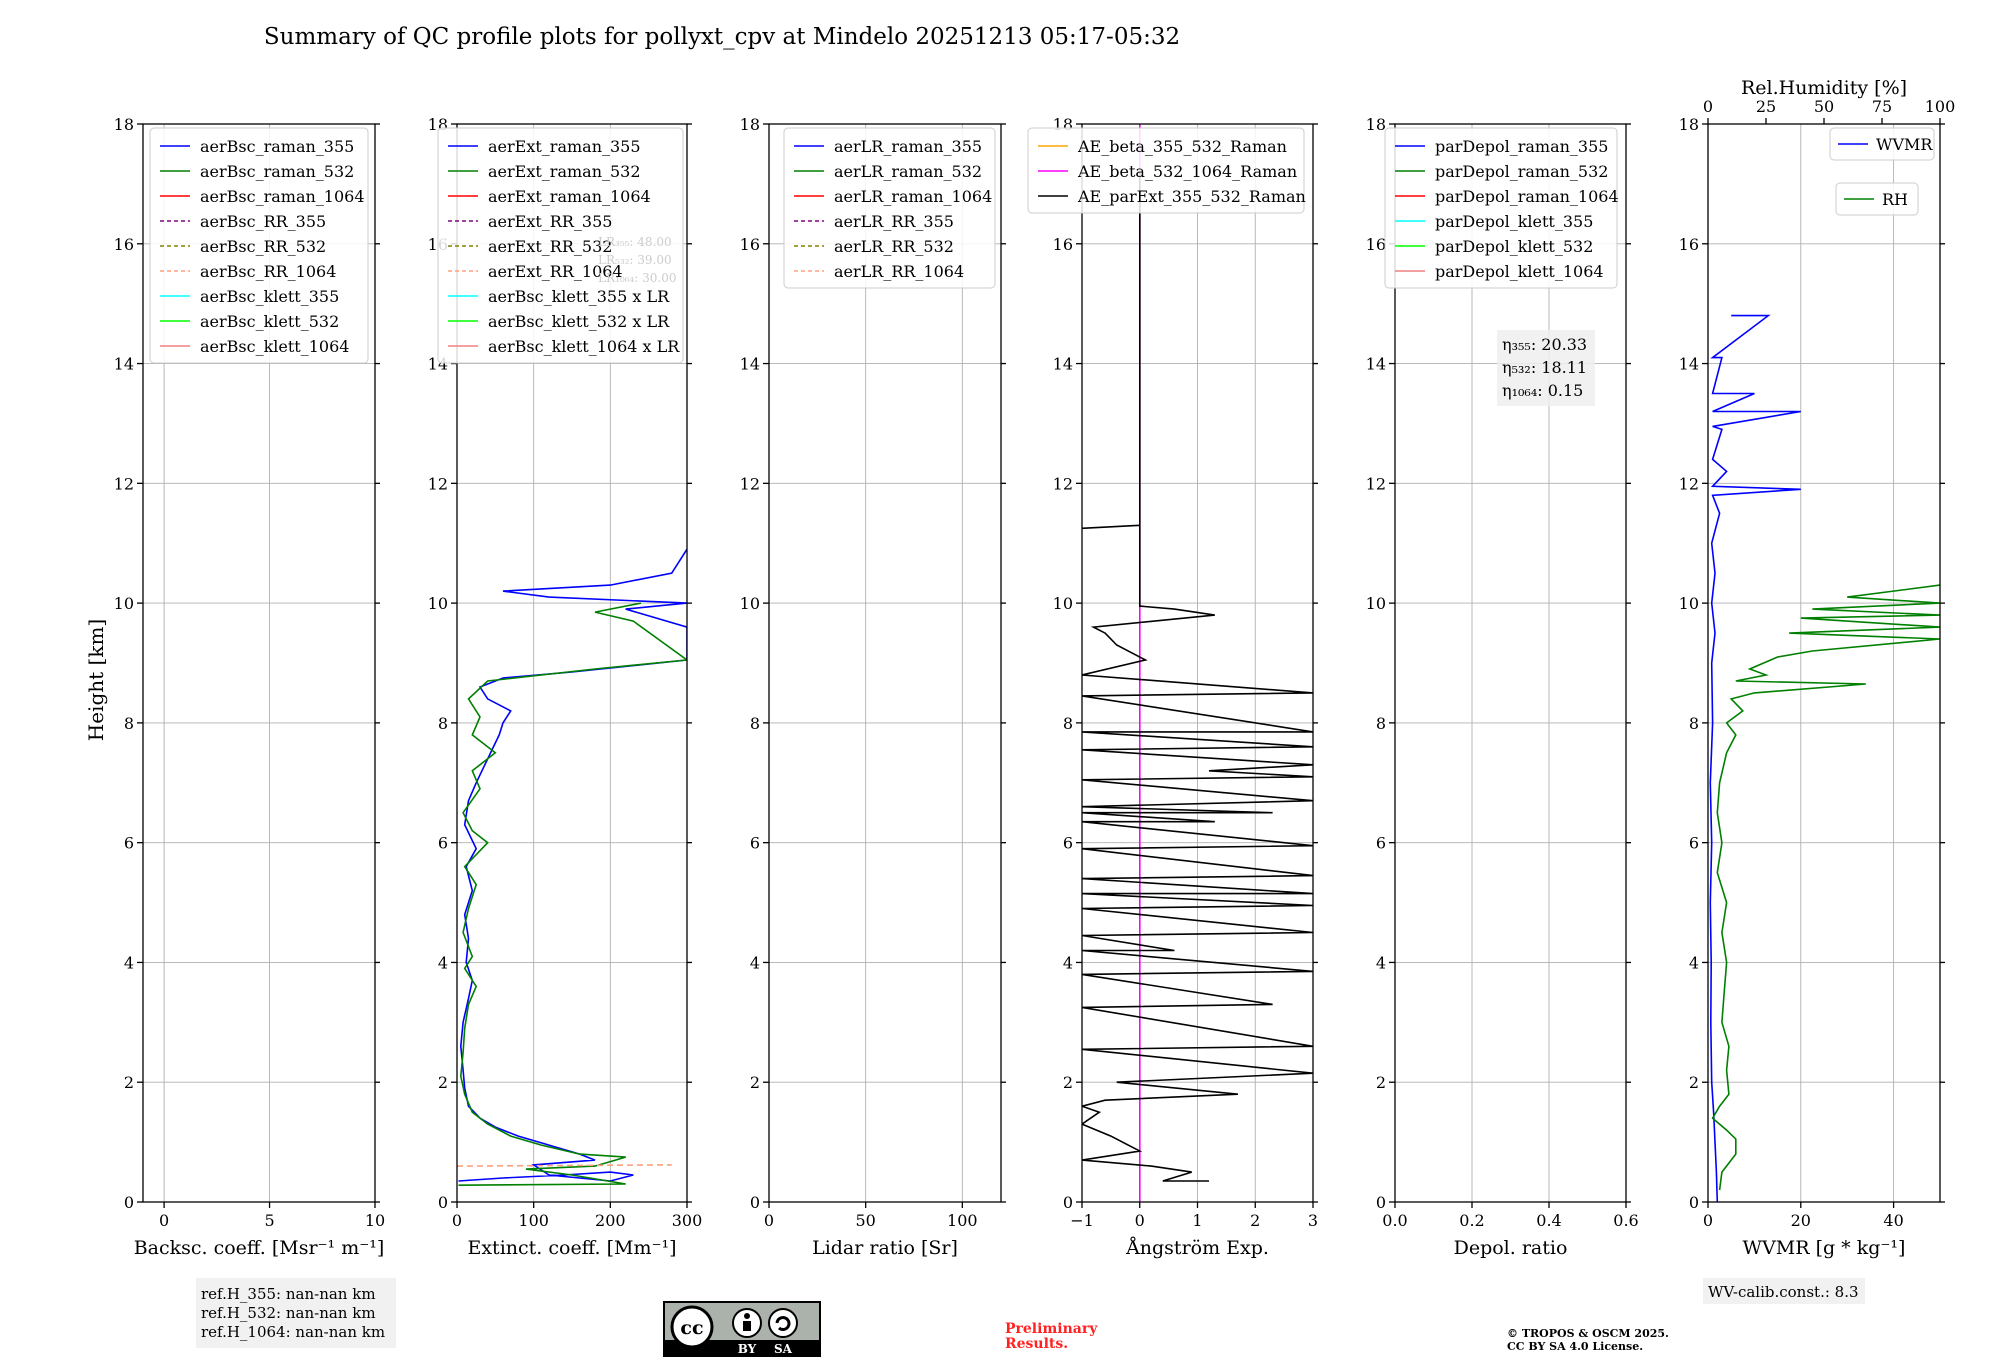 The height and width of the screenshot is (1360, 2000). What do you see at coordinates (913, 196) in the screenshot?
I see `legend-label: aerLR_raman_1064` at bounding box center [913, 196].